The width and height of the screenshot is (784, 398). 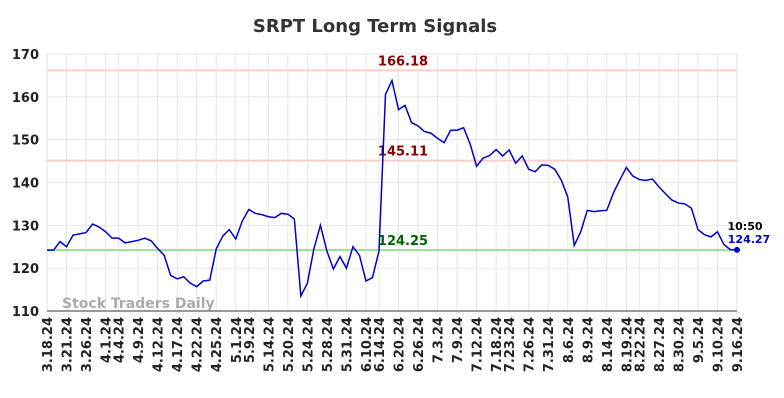 I want to click on y-tick-label: 140, so click(x=25, y=184).